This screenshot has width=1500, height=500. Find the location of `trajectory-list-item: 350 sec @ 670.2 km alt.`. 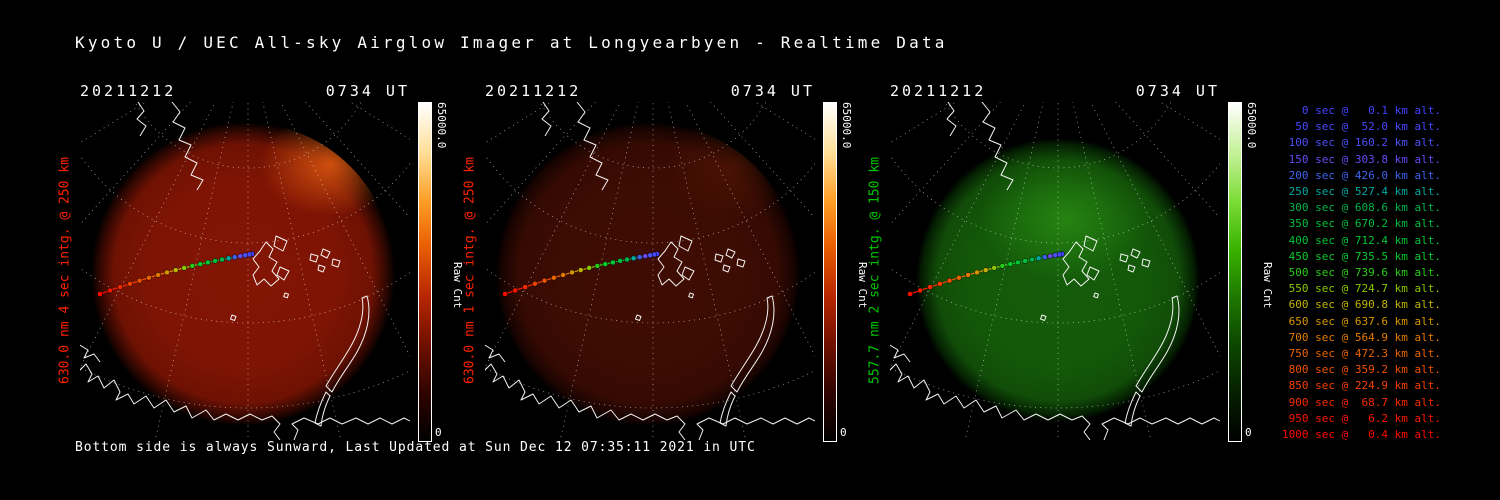

trajectory-list-item: 350 sec @ 670.2 km alt. is located at coordinates (1361, 224).